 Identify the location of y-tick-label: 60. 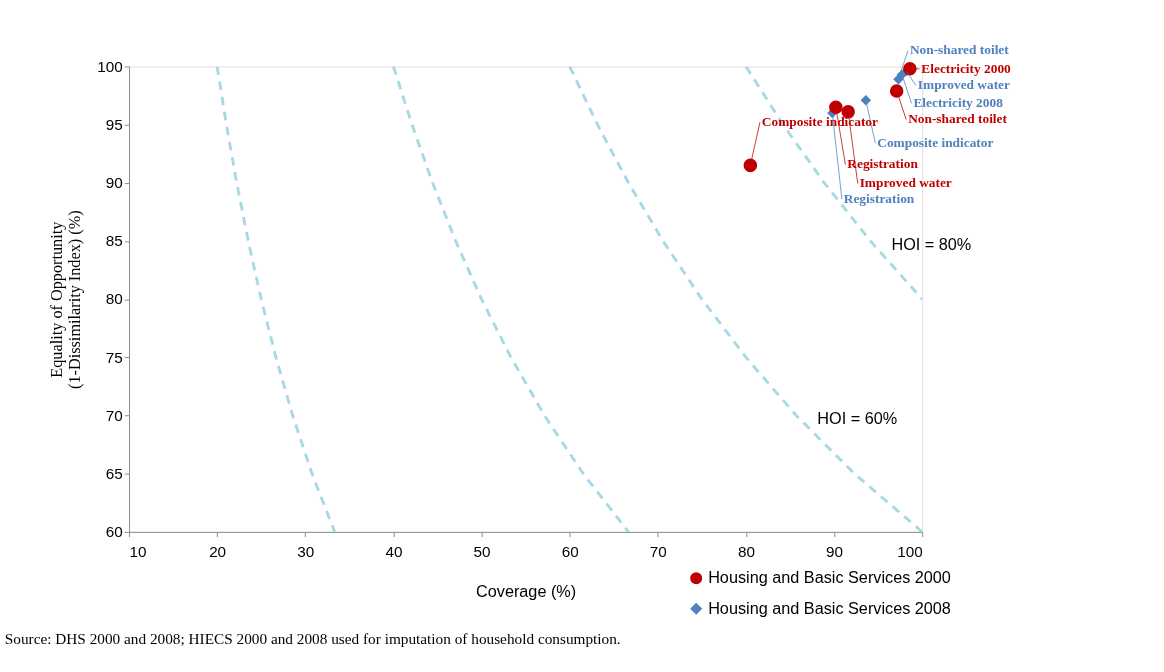
(114, 532).